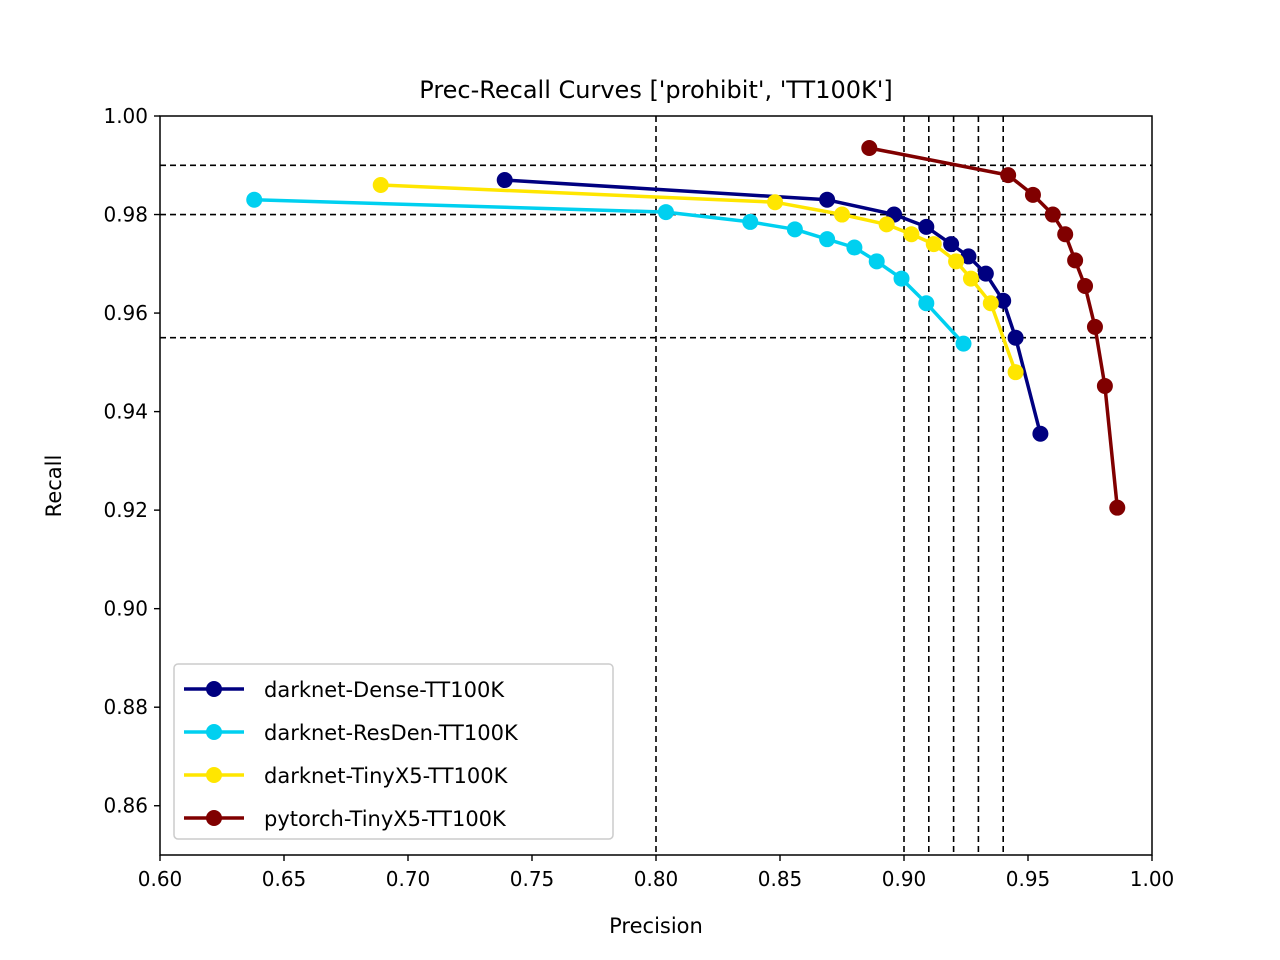  What do you see at coordinates (284, 879) in the screenshot?
I see `x-tick-label-1: 0.65` at bounding box center [284, 879].